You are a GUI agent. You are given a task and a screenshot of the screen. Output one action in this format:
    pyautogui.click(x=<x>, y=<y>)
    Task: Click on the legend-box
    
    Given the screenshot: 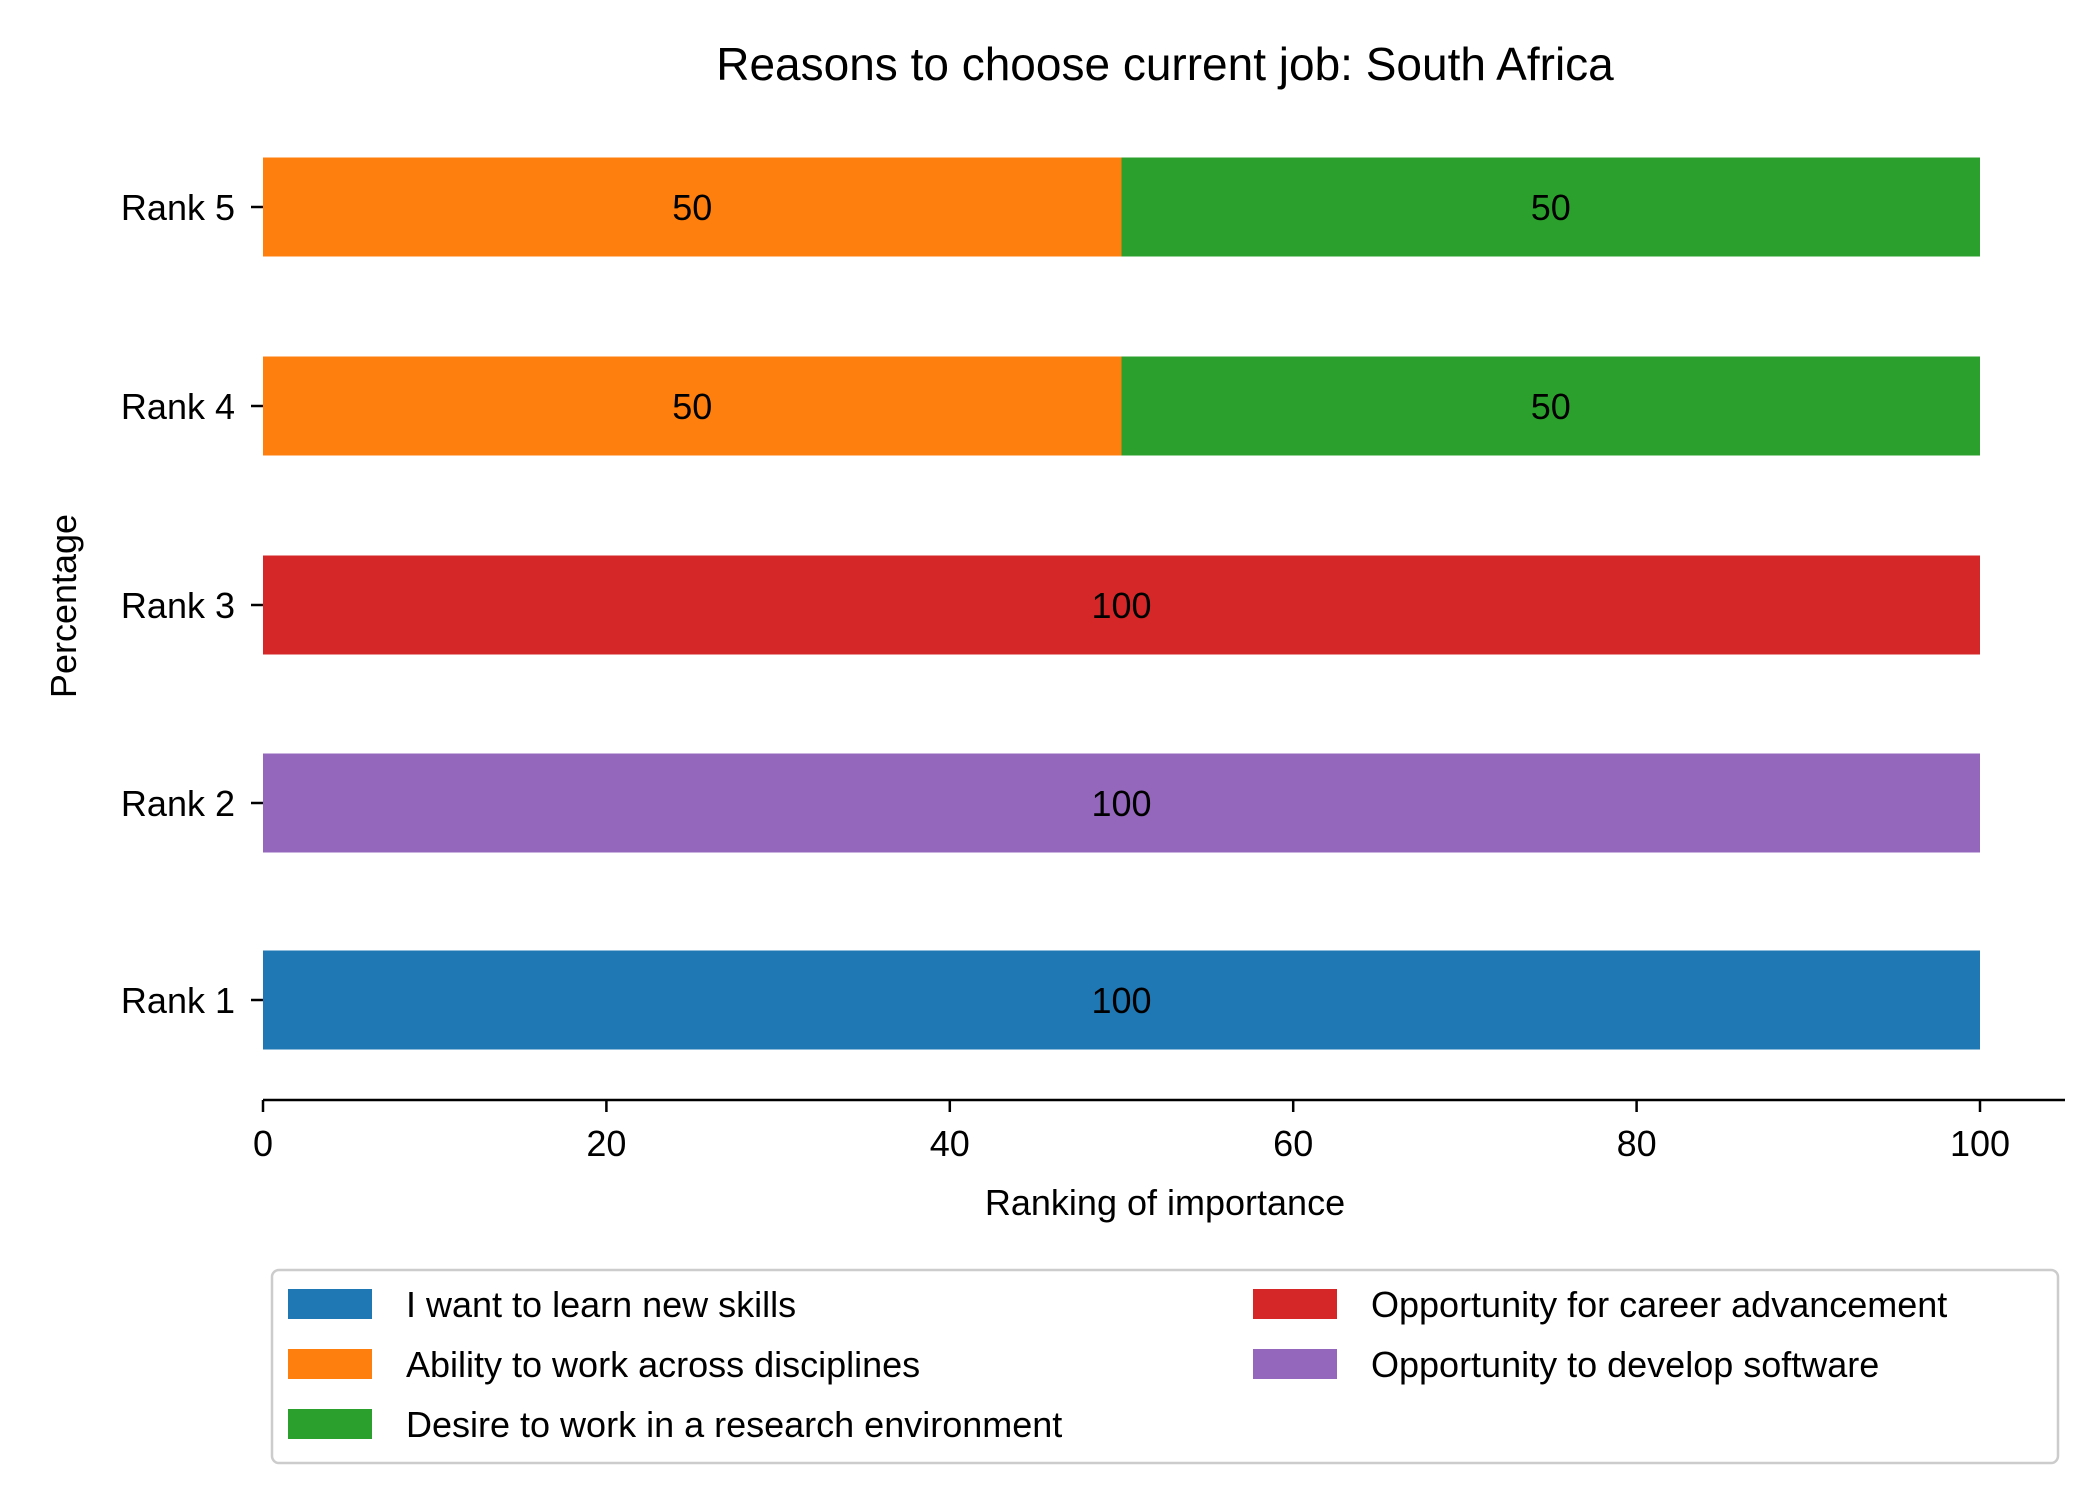 What is the action you would take?
    pyautogui.click(x=1165, y=1366)
    